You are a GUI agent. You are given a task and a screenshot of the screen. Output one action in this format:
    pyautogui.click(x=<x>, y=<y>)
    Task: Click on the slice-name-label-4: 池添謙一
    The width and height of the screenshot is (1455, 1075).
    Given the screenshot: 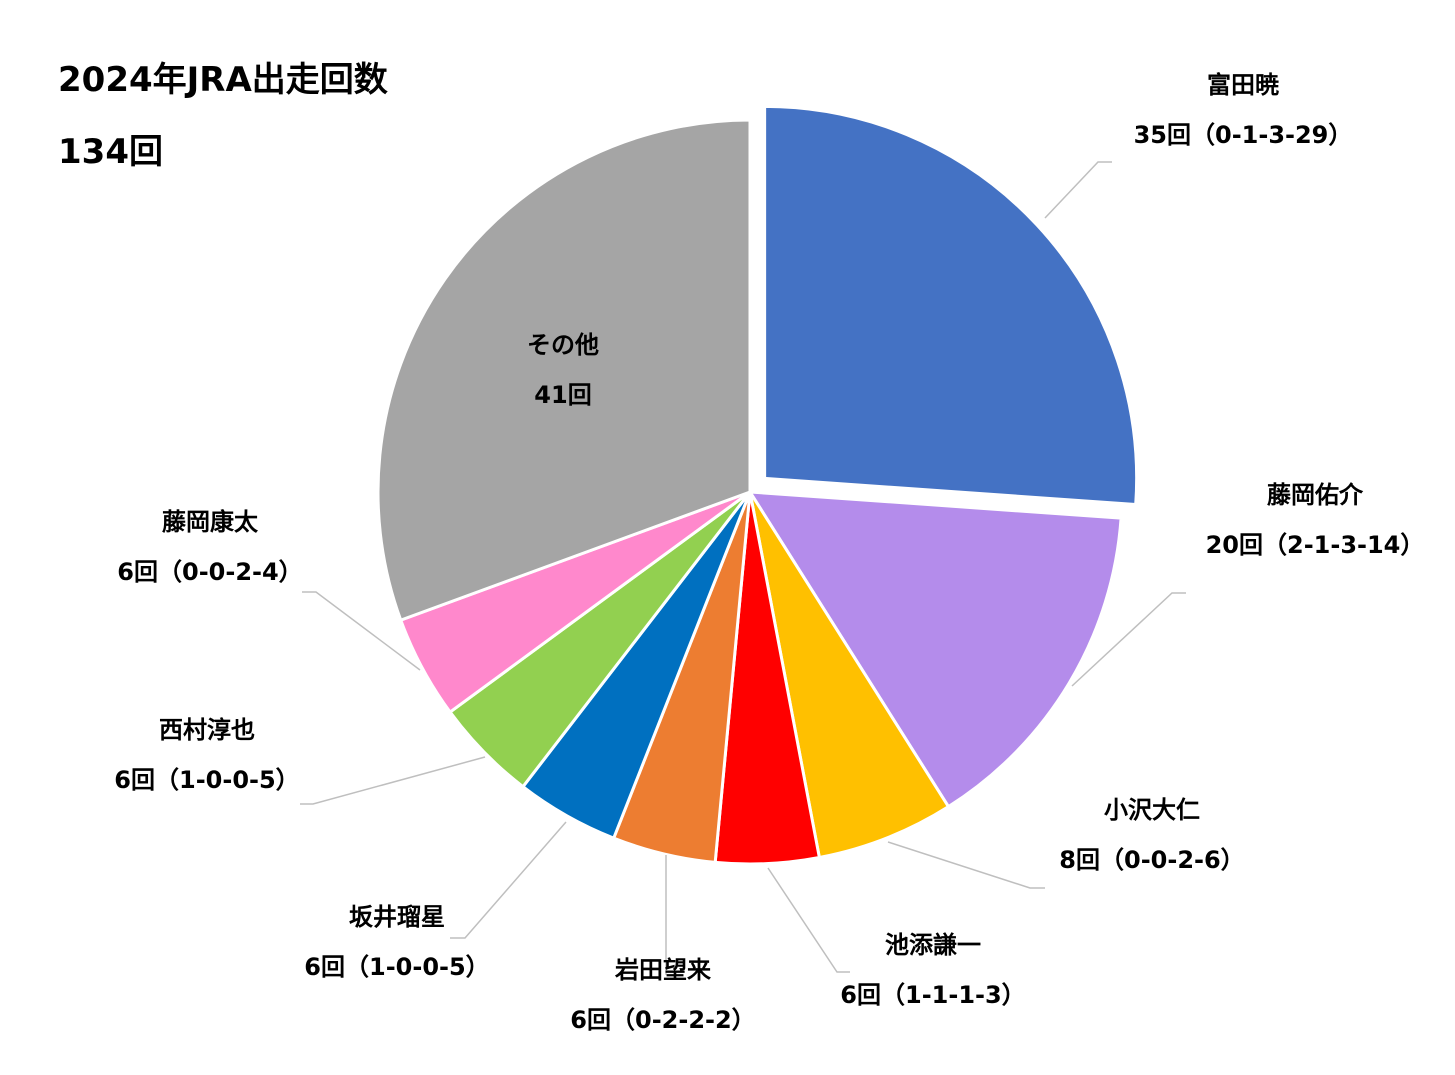 What is the action you would take?
    pyautogui.click(x=933, y=945)
    